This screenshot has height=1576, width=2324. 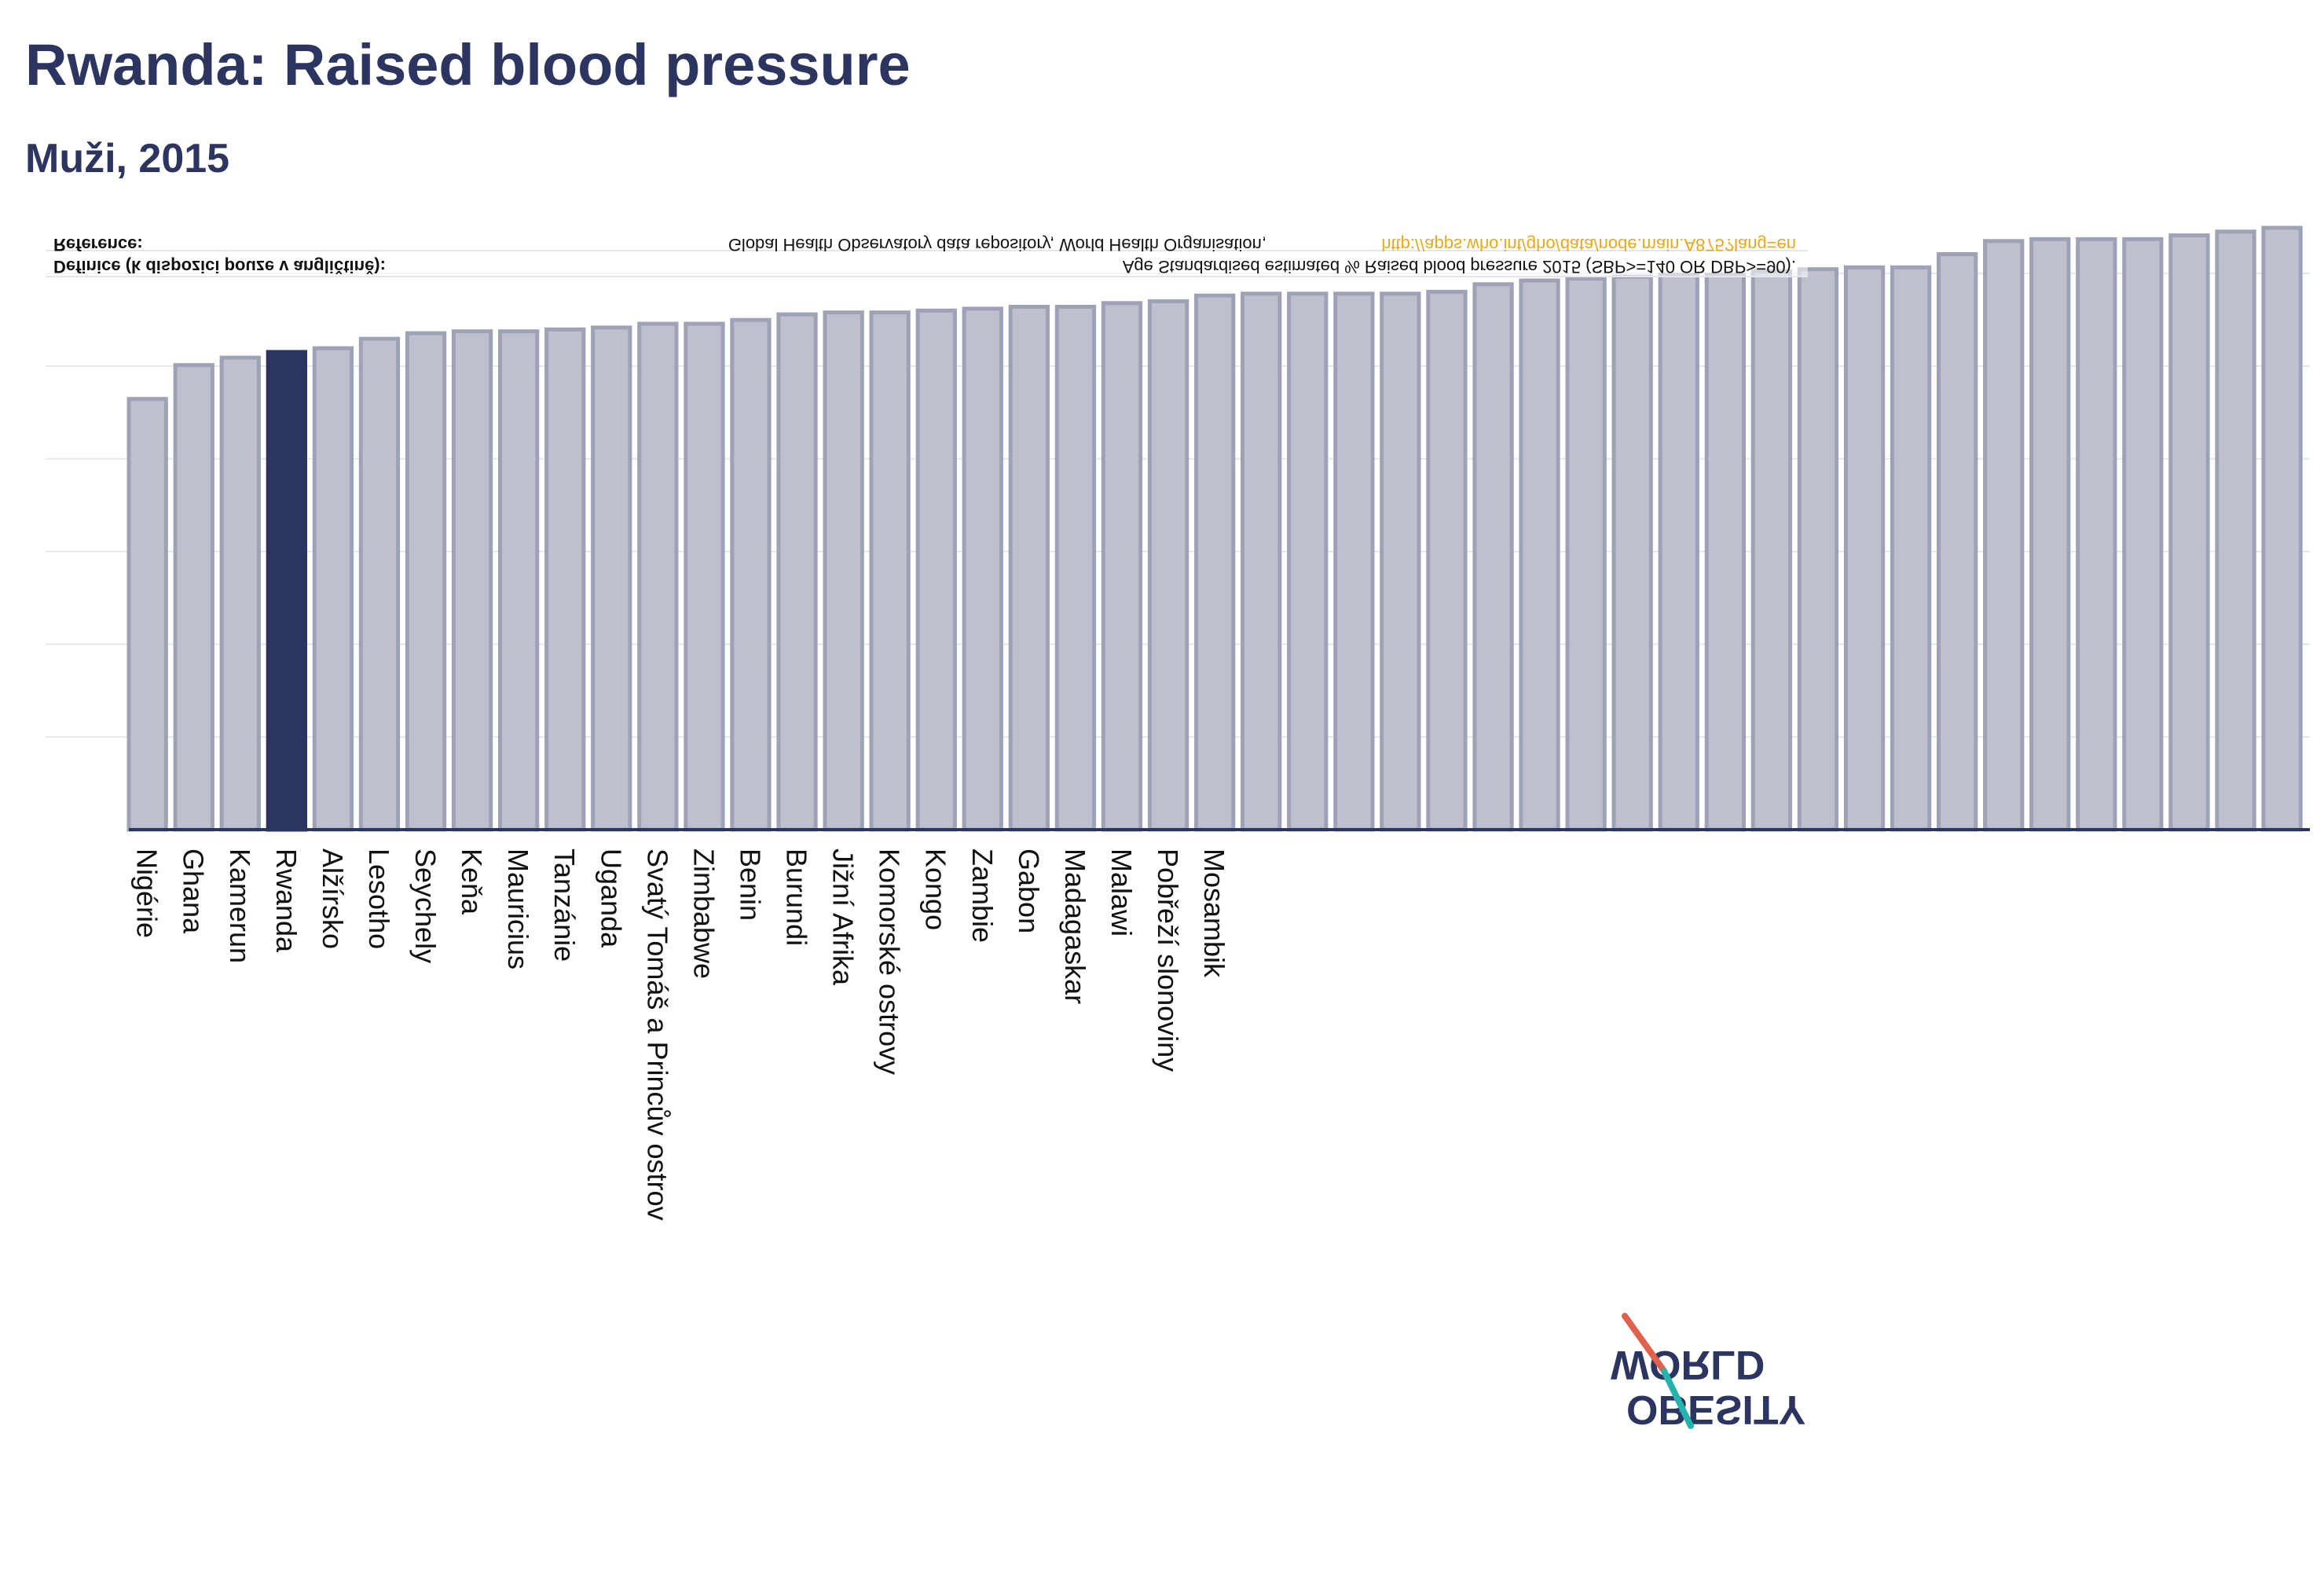 What do you see at coordinates (379, 898) in the screenshot?
I see `x-tick-label: Lesotho` at bounding box center [379, 898].